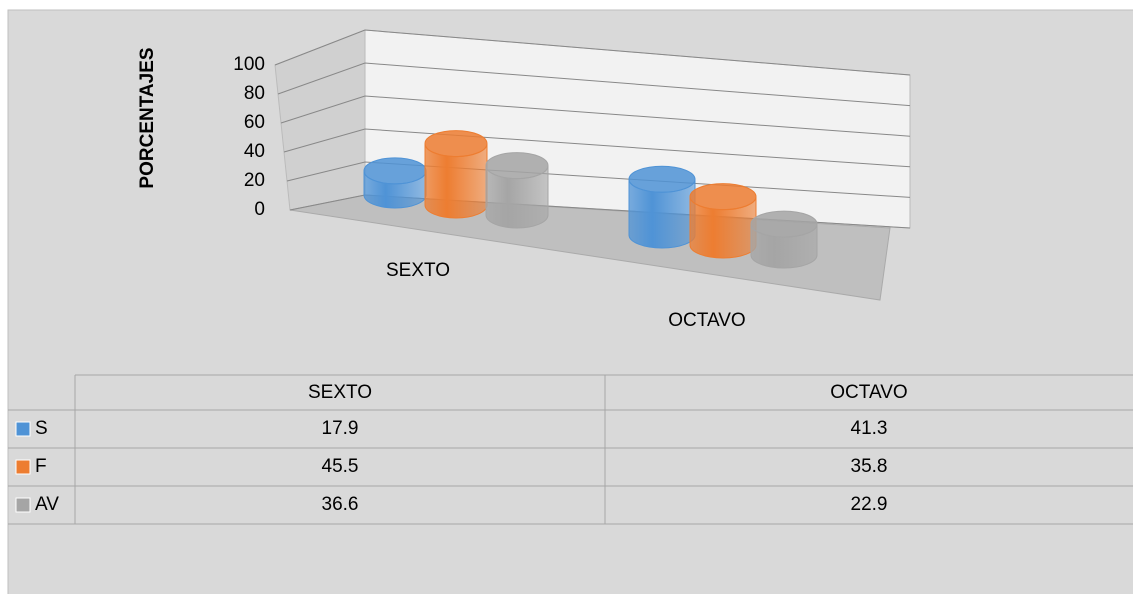 The height and width of the screenshot is (594, 1133). What do you see at coordinates (254, 122) in the screenshot?
I see `y-tick-label: 60` at bounding box center [254, 122].